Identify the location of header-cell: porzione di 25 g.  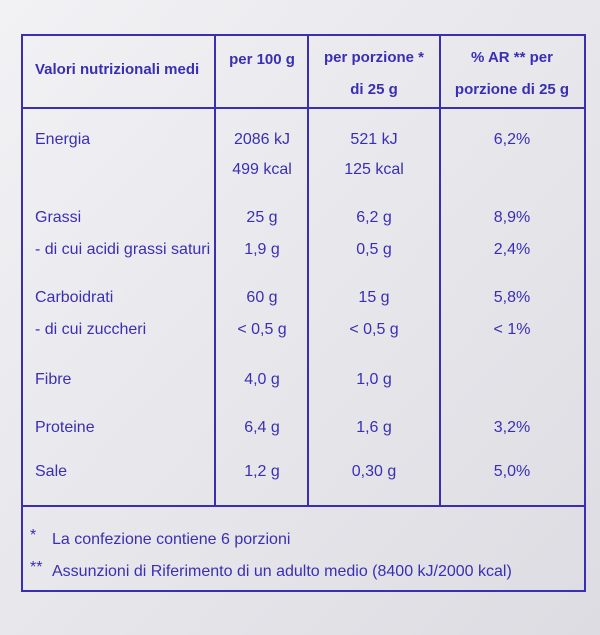
(512, 89).